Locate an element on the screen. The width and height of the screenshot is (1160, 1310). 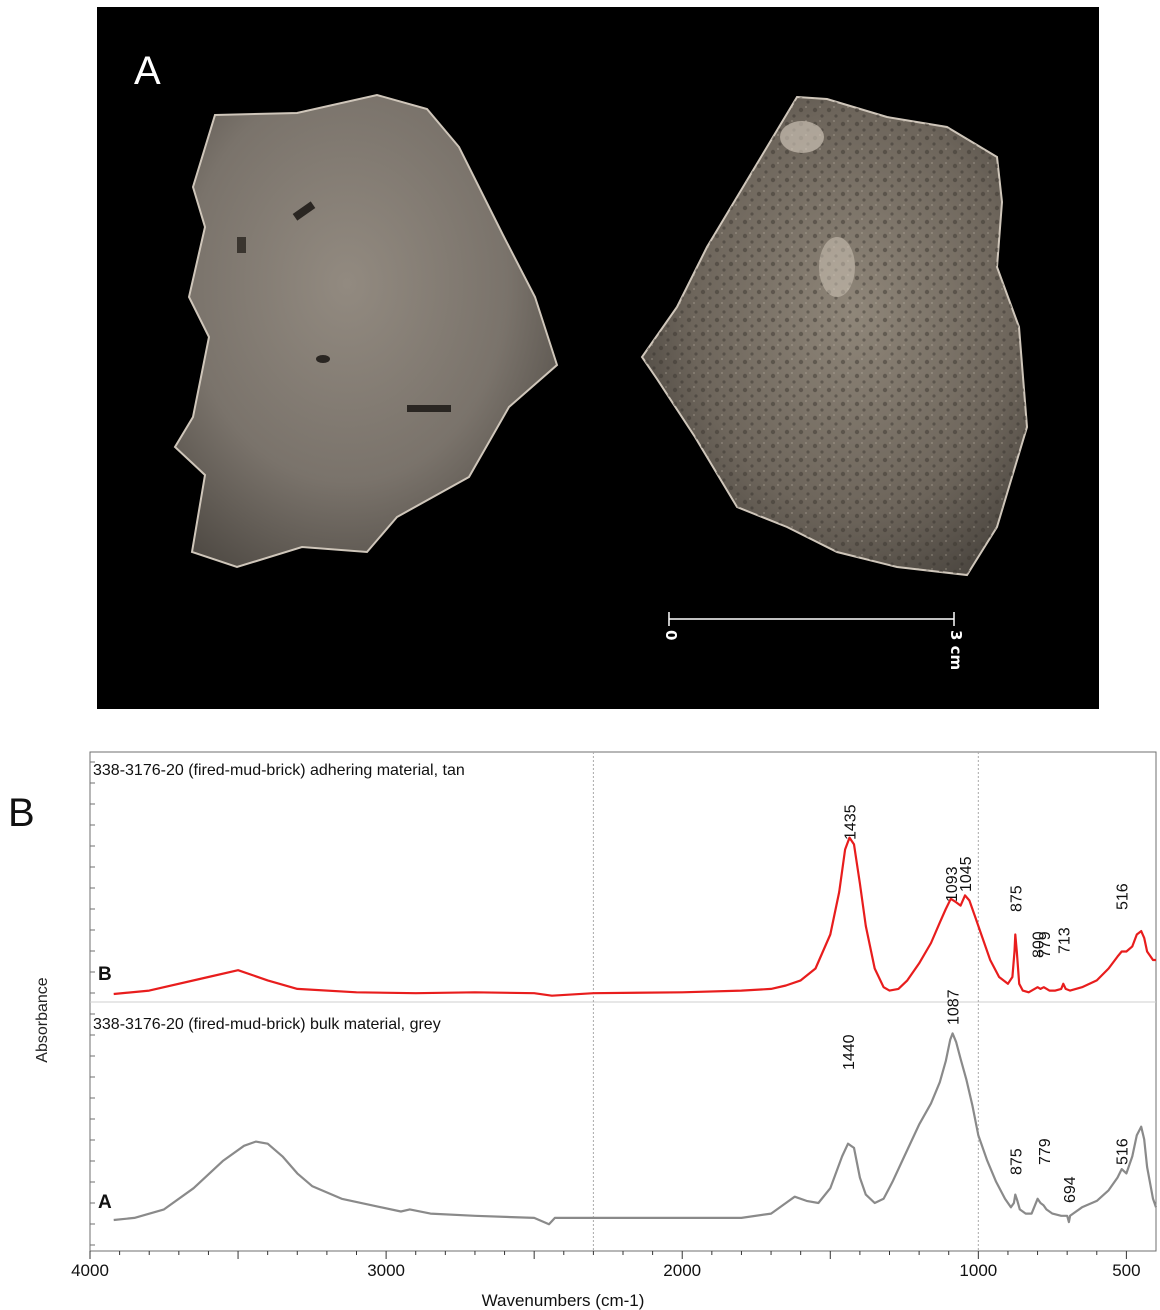
peak-label: 1093 is located at coordinates (952, 884).